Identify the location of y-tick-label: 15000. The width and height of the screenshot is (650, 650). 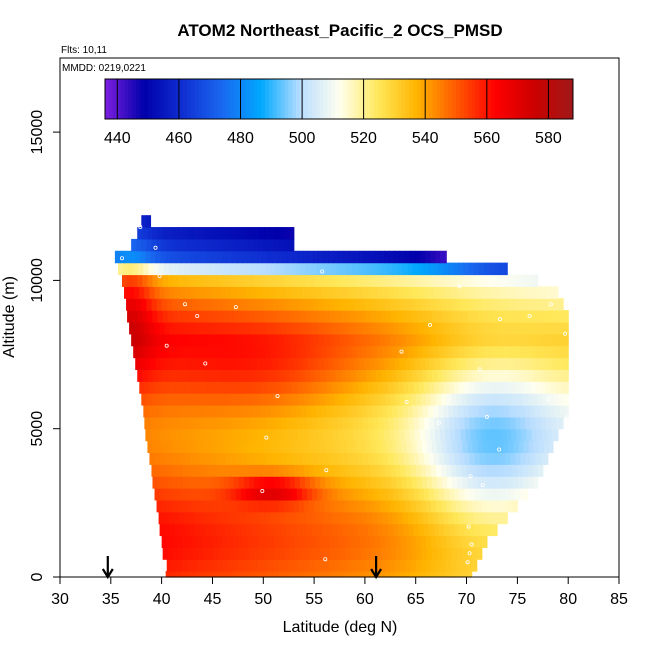
(37, 132).